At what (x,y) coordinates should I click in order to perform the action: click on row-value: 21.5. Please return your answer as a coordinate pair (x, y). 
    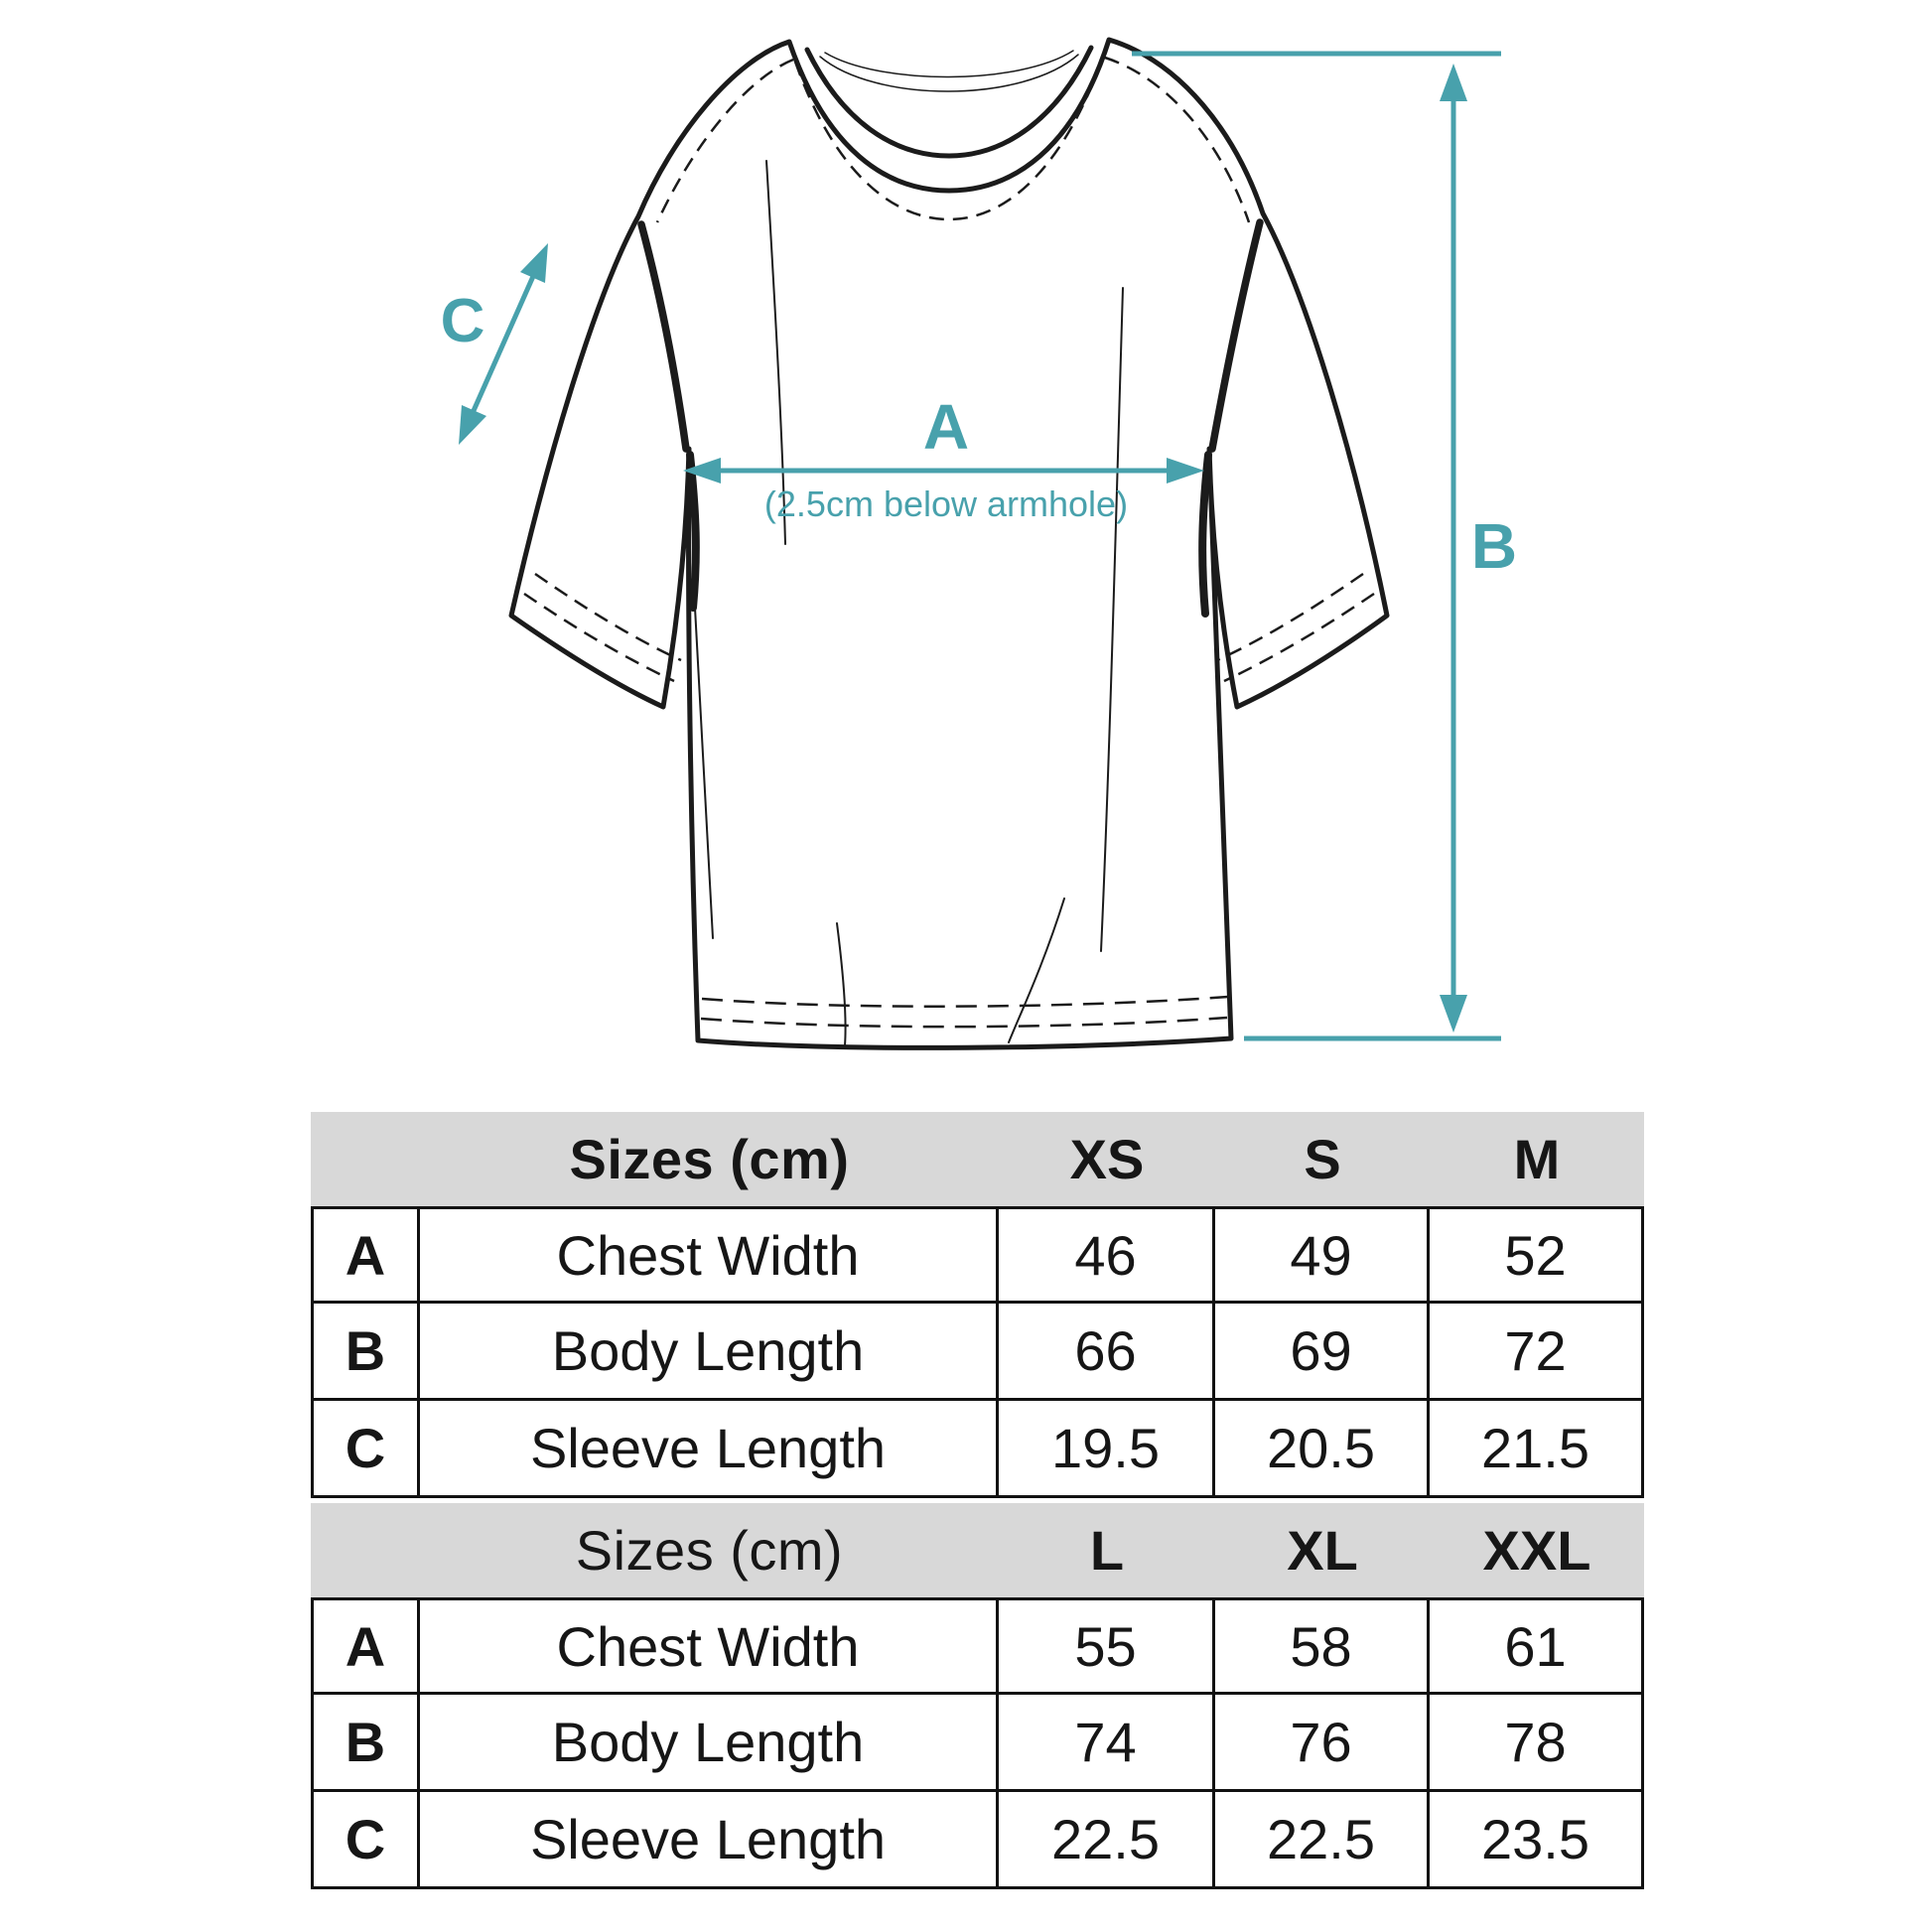
    Looking at the image, I should click on (1537, 1449).